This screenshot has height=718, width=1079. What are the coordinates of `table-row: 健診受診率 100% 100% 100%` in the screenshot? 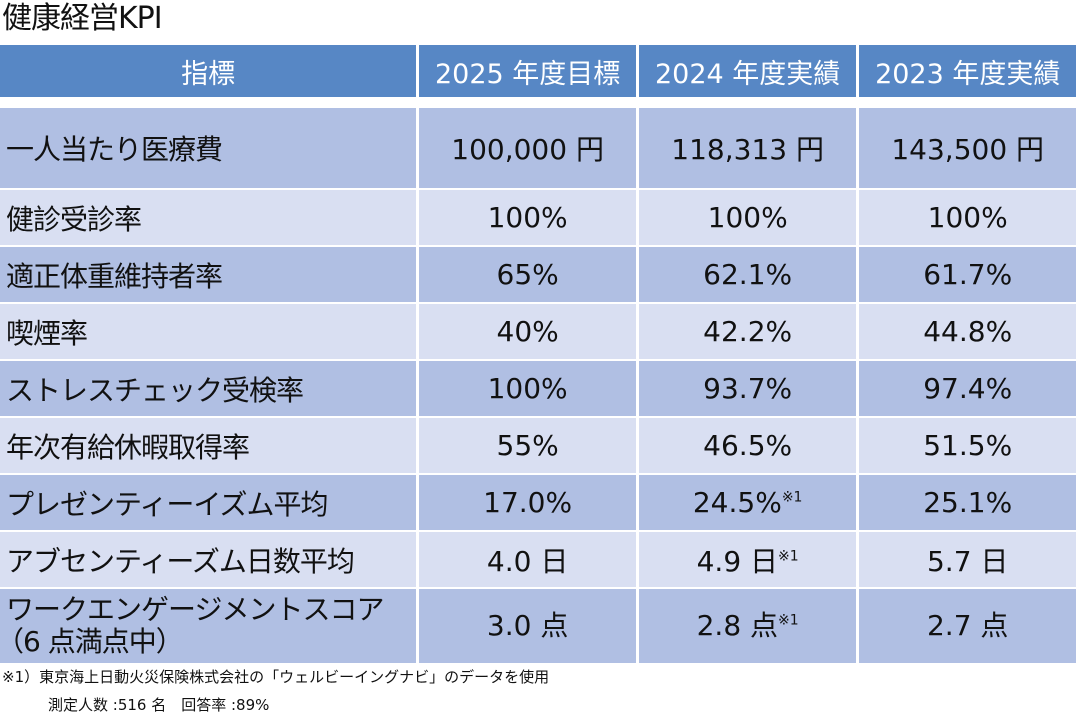 It's located at (538, 217).